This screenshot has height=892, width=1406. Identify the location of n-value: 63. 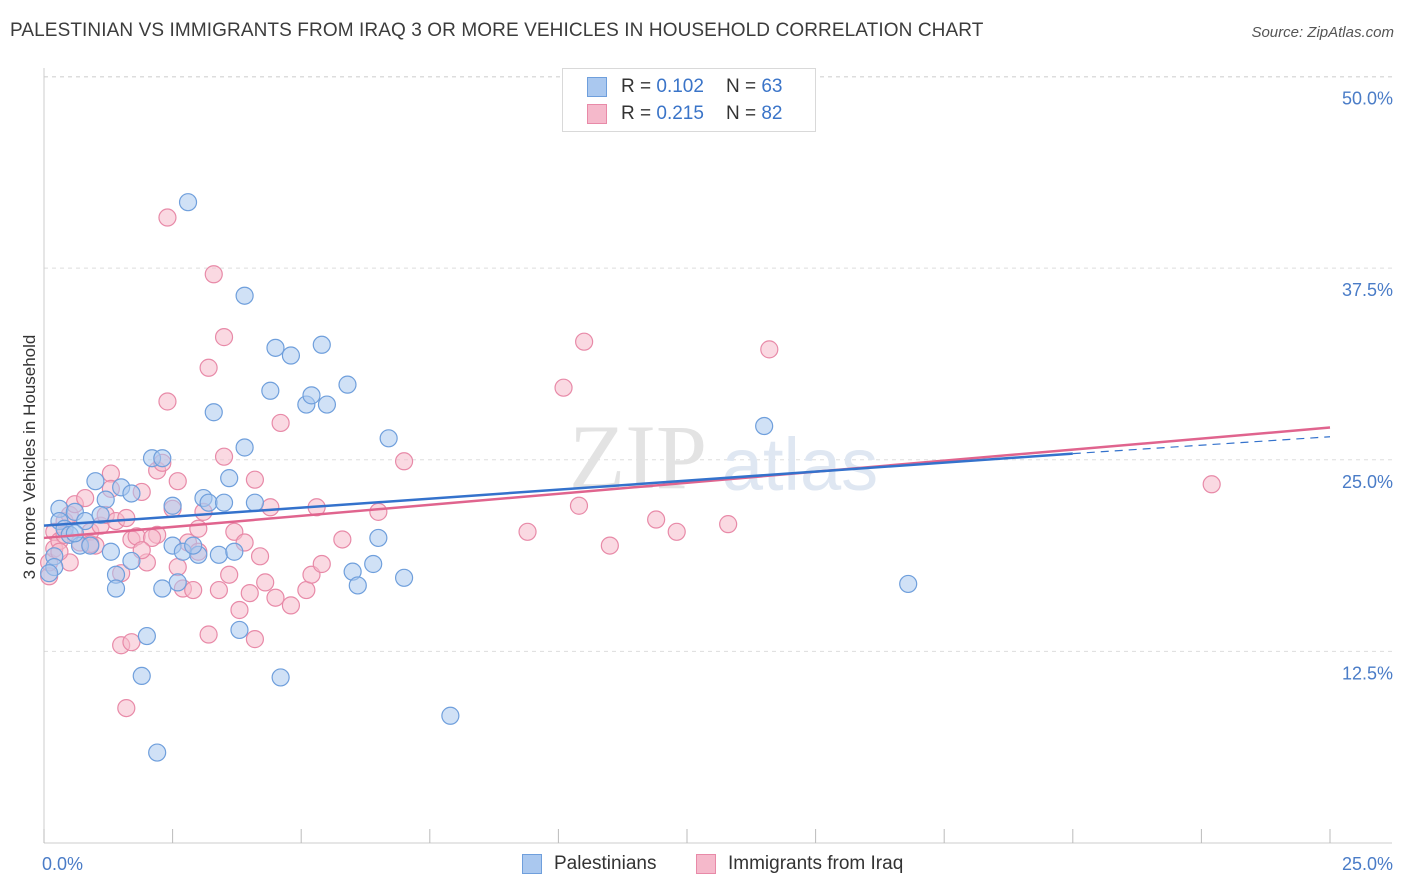
(772, 86).